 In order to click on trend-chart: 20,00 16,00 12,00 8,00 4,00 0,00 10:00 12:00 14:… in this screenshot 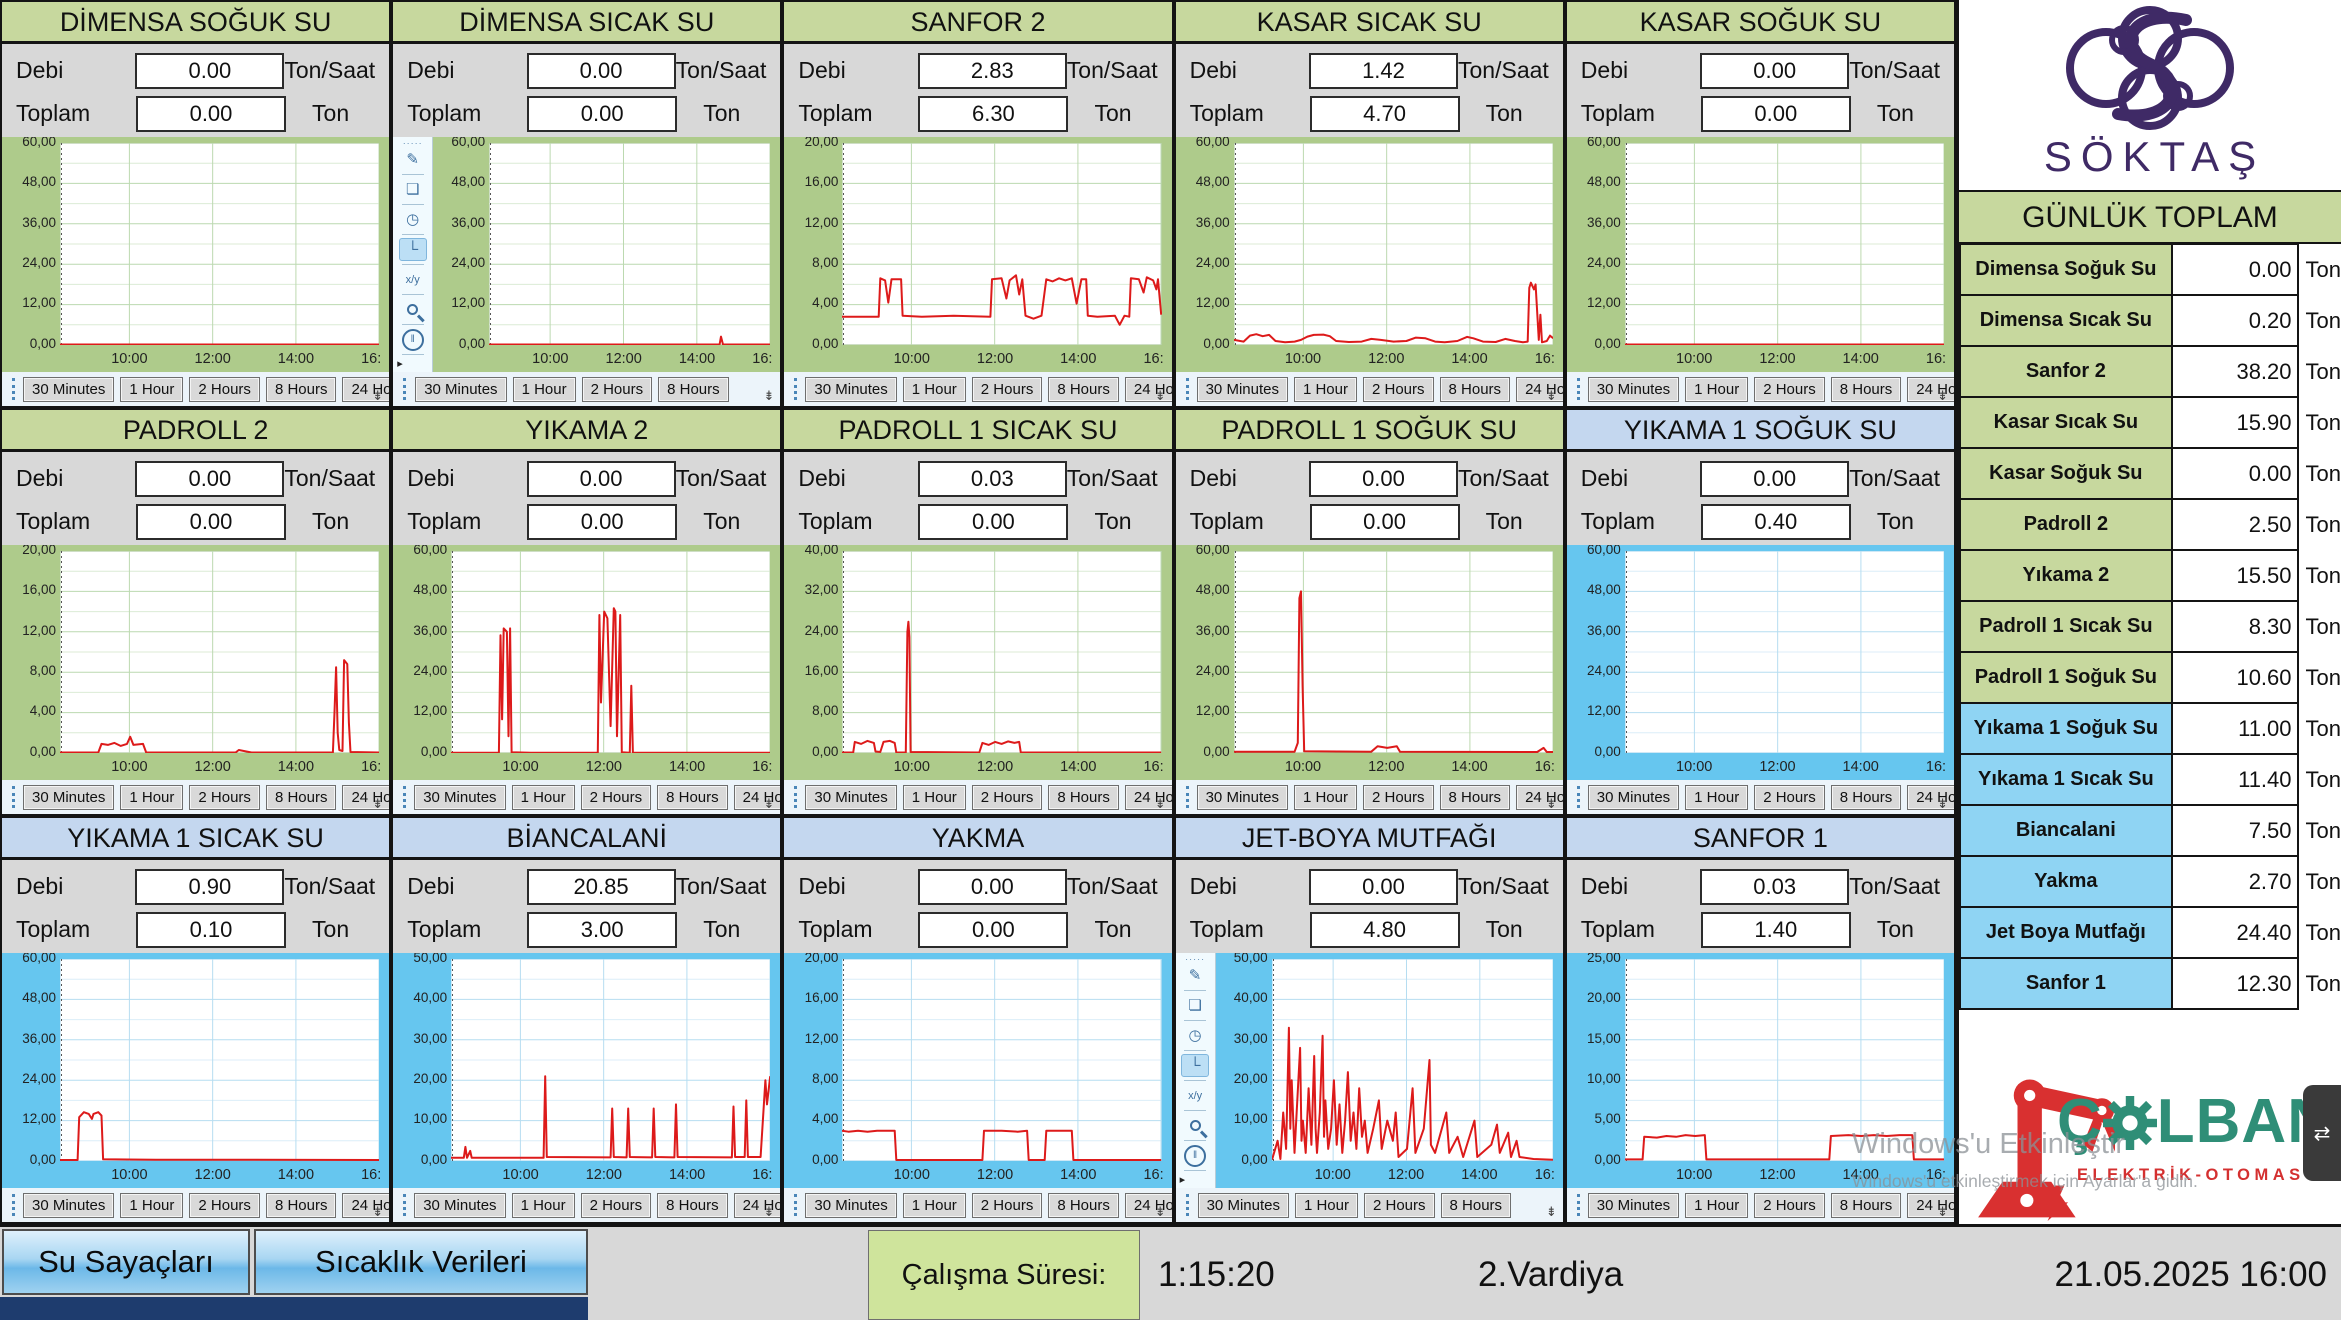, I will do `click(978, 1070)`.